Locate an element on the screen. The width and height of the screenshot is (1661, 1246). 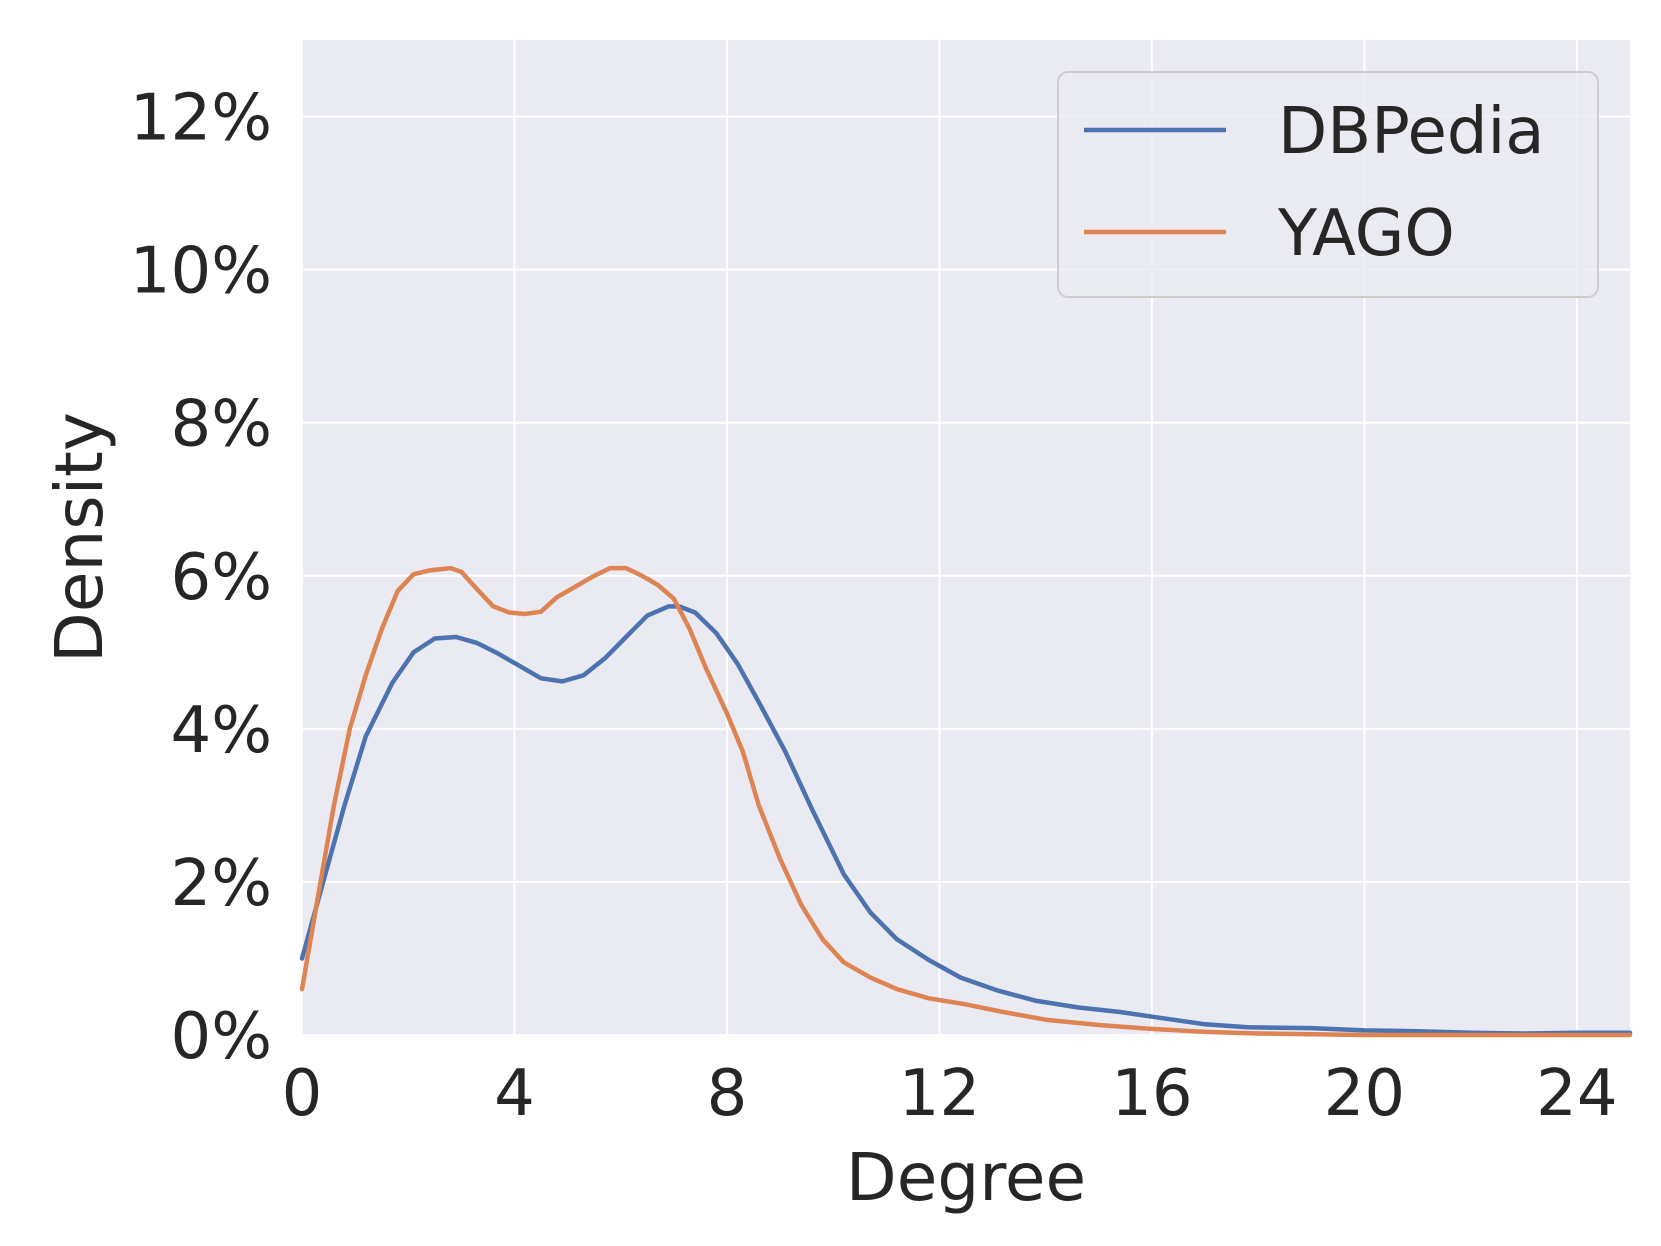
x-tick-label: 0 is located at coordinates (302, 1094).